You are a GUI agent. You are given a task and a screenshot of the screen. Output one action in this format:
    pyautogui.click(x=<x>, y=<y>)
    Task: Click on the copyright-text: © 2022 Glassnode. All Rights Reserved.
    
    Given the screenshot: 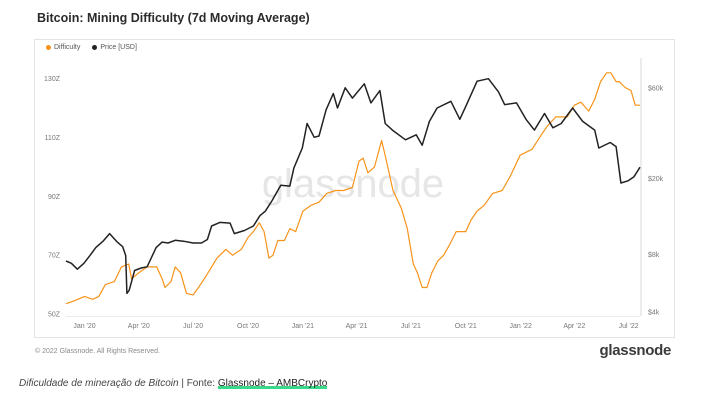 What is the action you would take?
    pyautogui.click(x=98, y=351)
    